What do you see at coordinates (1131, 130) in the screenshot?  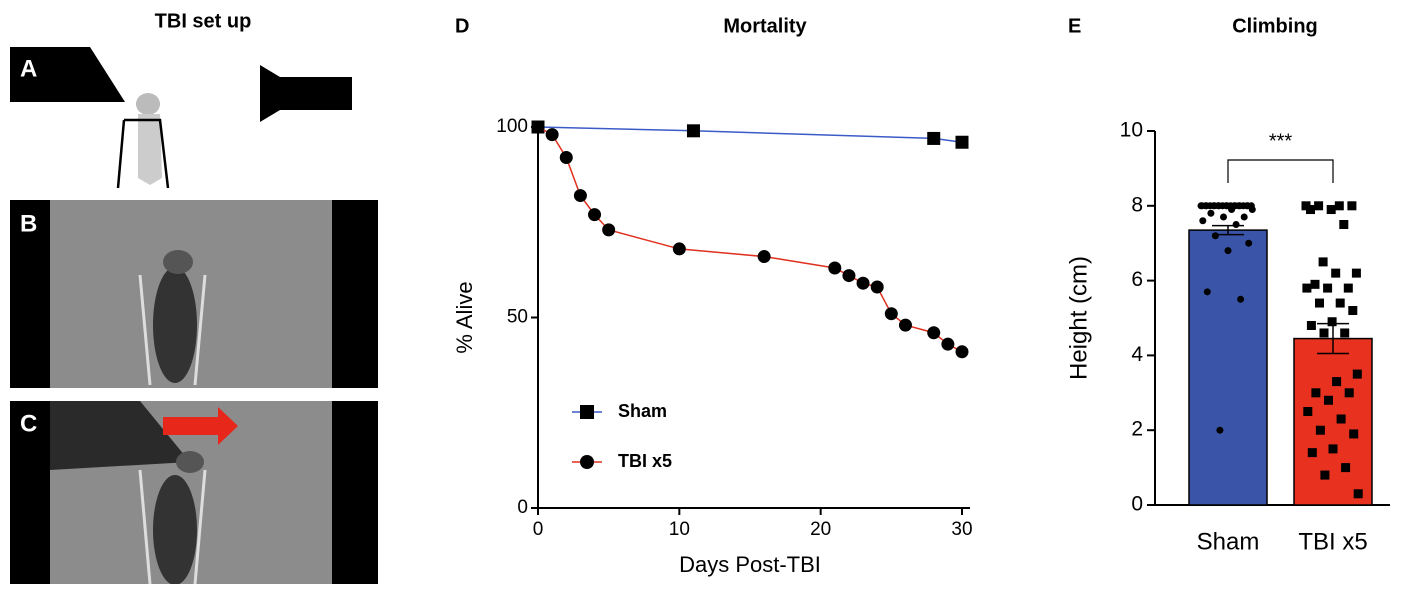 I see `y-tick-label: 10` at bounding box center [1131, 130].